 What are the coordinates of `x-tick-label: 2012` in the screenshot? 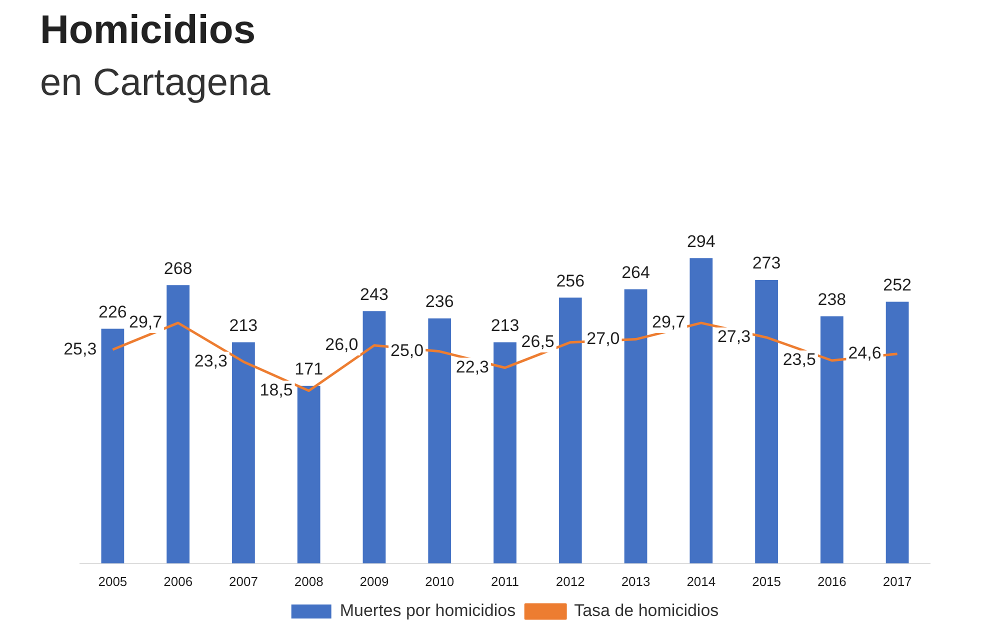 It's located at (570, 581).